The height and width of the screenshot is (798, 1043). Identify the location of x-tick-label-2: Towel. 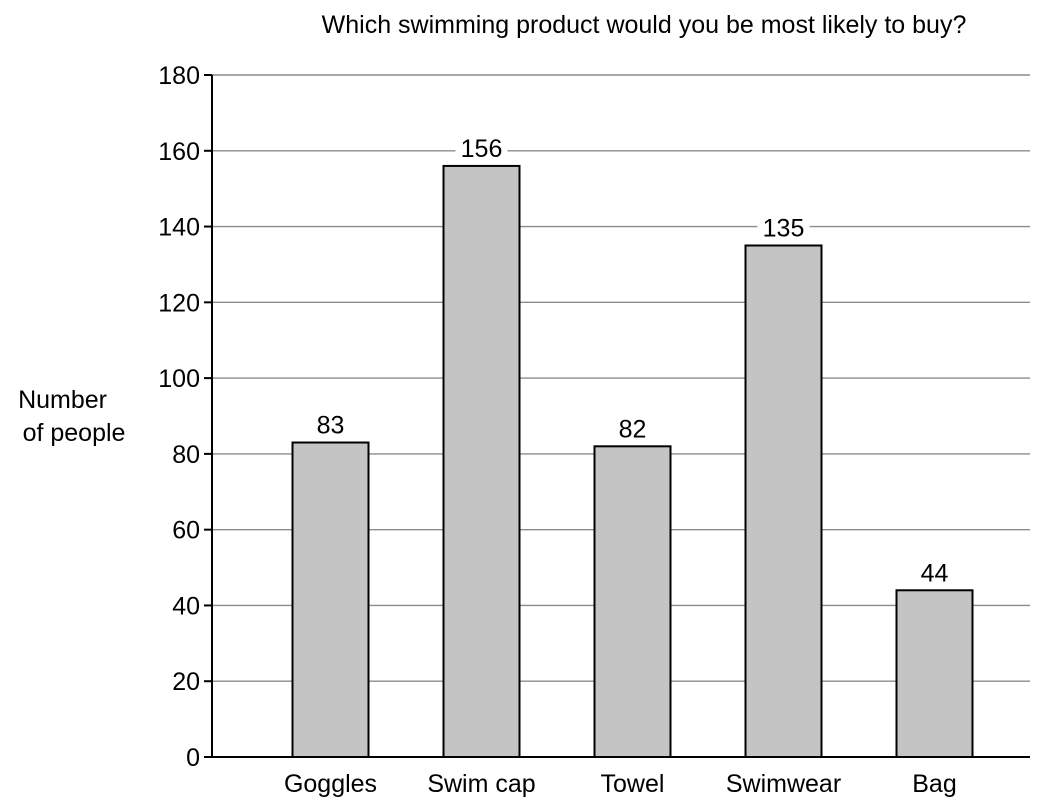
(633, 784).